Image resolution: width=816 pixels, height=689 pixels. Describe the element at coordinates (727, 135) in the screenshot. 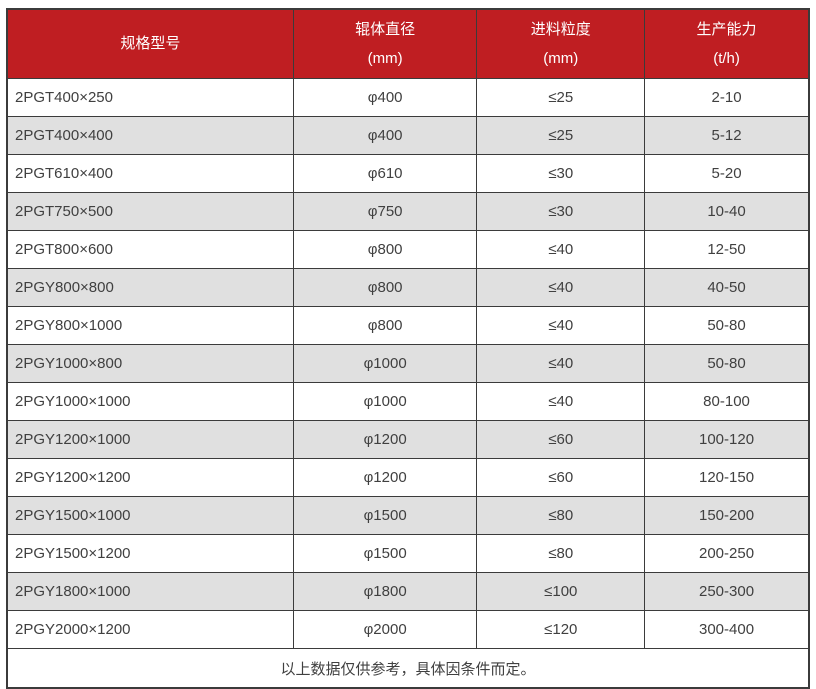

I see `table-cell: 5-12` at that location.